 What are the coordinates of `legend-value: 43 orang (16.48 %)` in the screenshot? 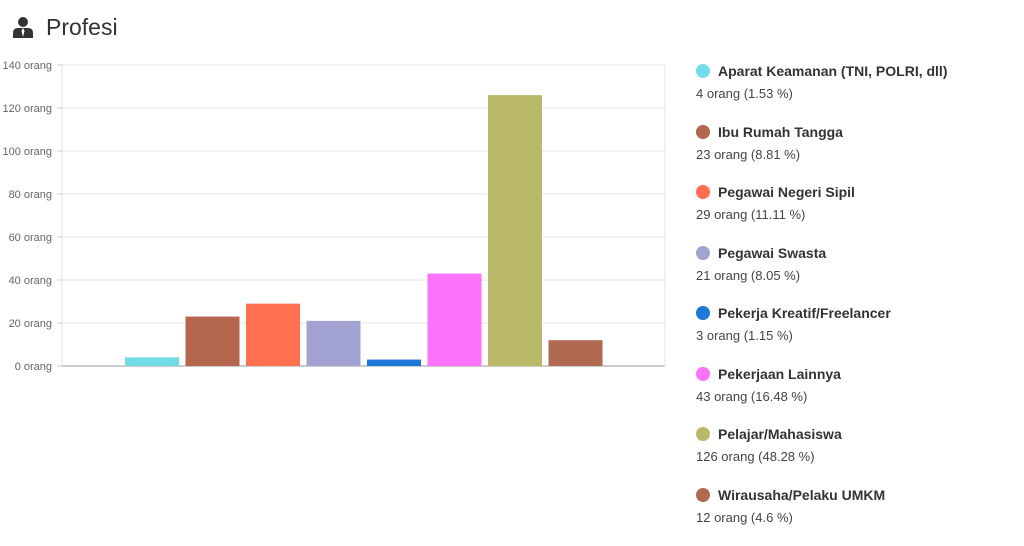 It's located at (752, 396).